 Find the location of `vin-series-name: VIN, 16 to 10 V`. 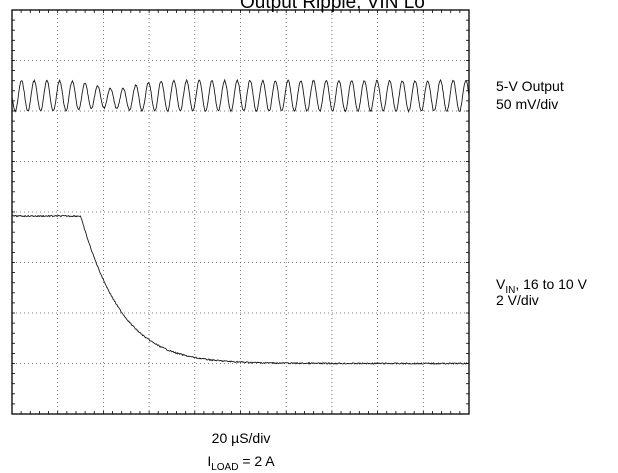

vin-series-name: VIN, 16 to 10 V is located at coordinates (542, 286).